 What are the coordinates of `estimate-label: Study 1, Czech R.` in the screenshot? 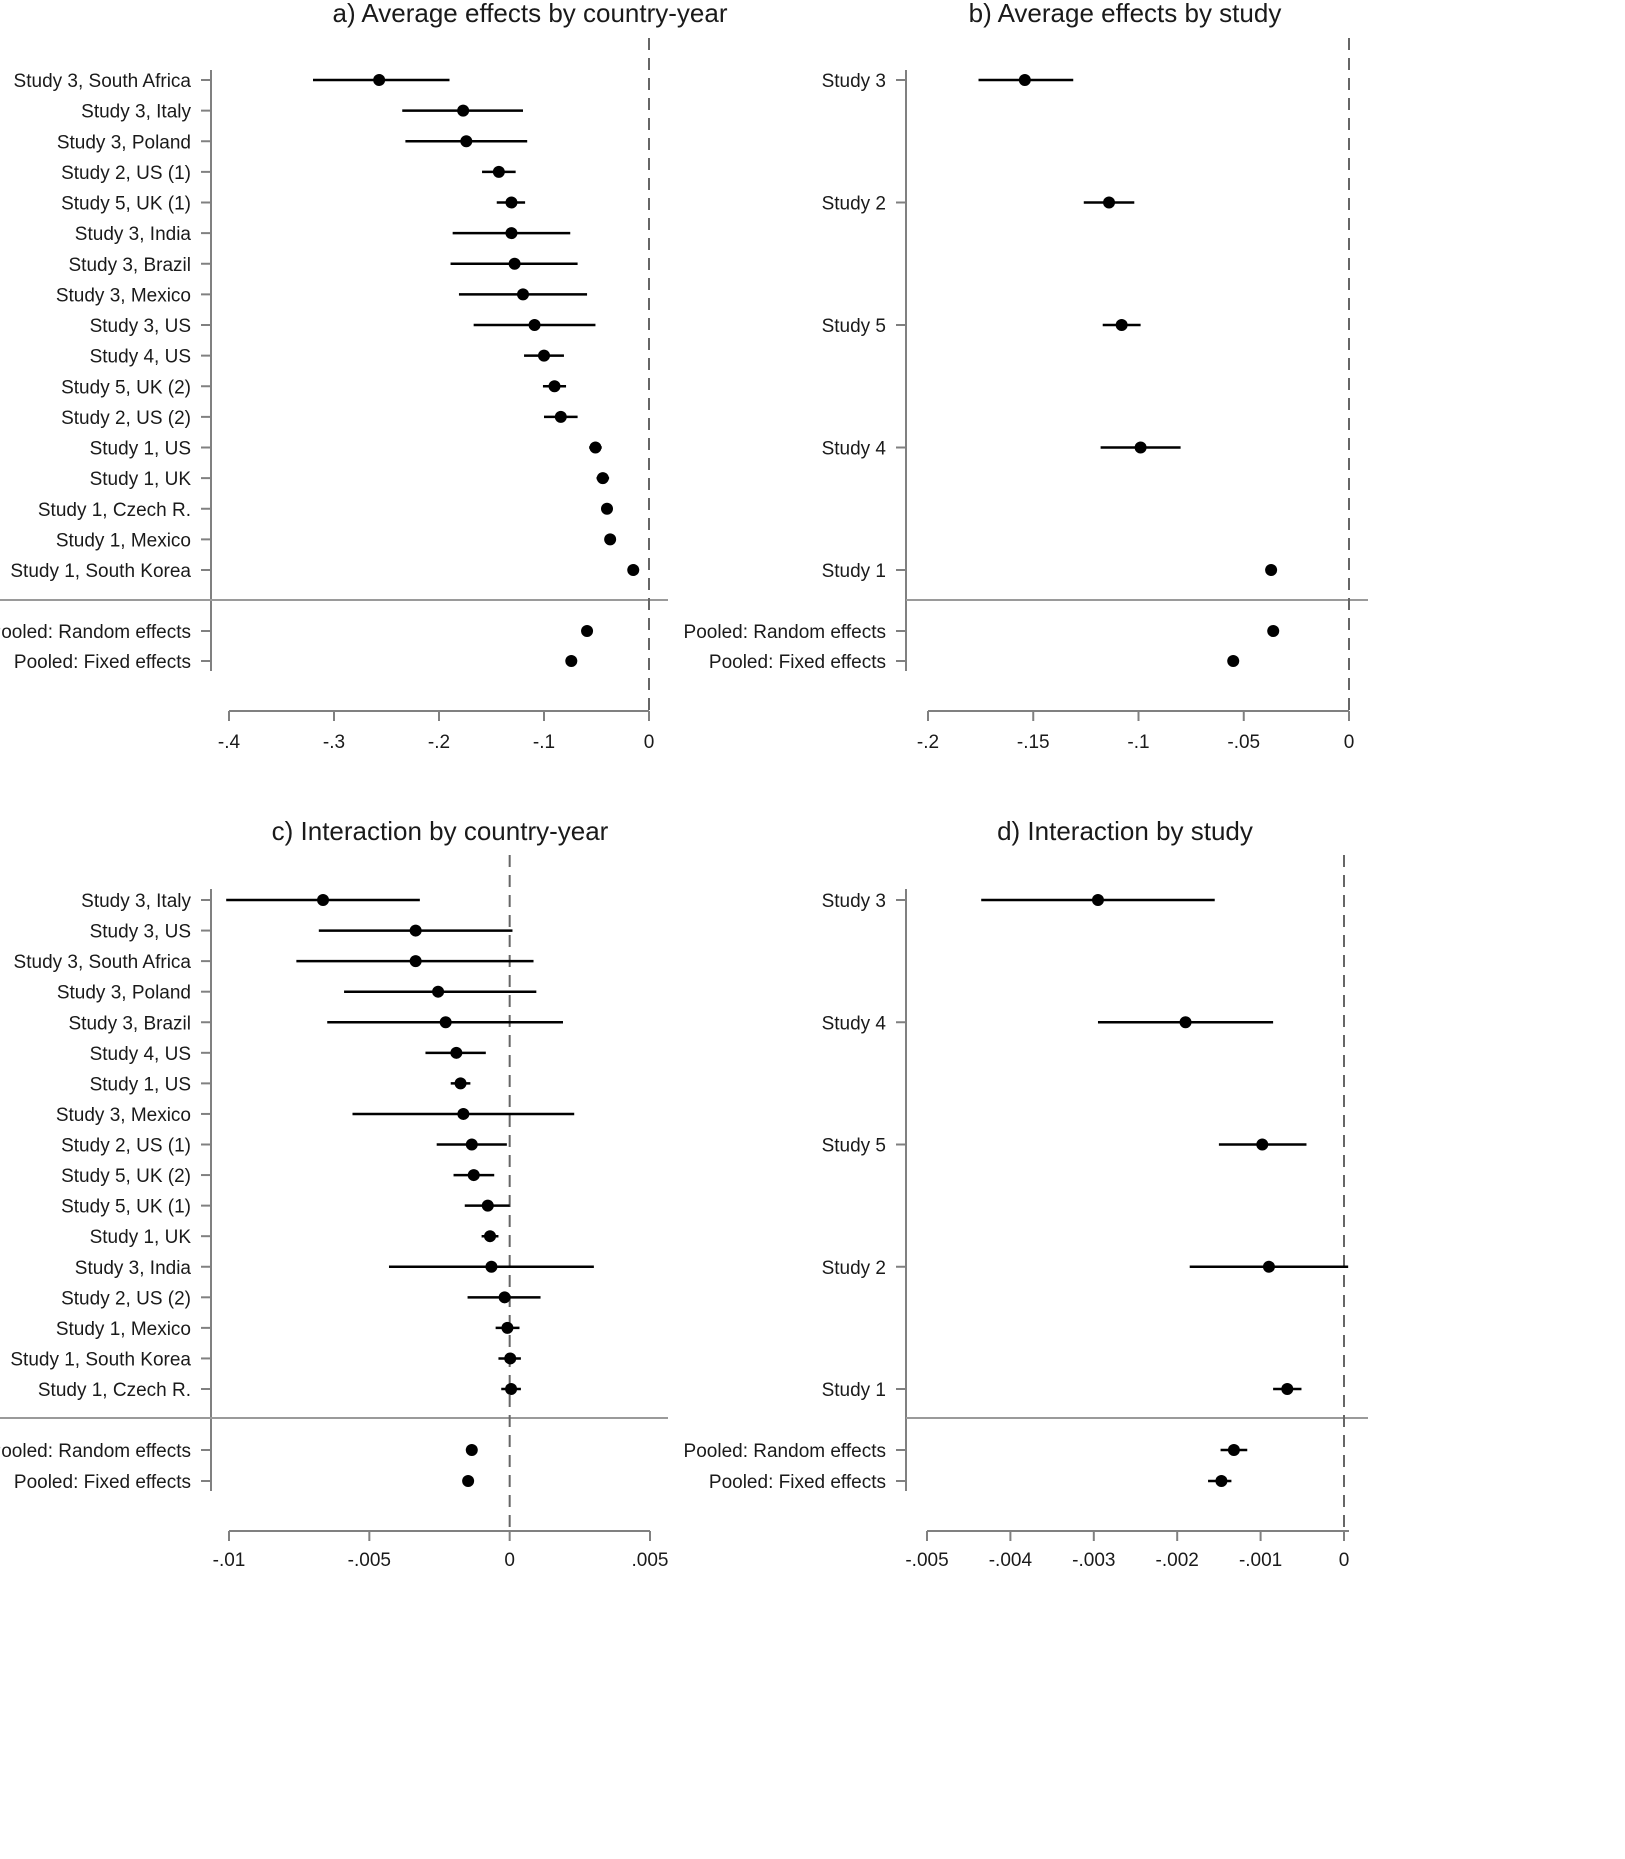 It's located at (114, 510).